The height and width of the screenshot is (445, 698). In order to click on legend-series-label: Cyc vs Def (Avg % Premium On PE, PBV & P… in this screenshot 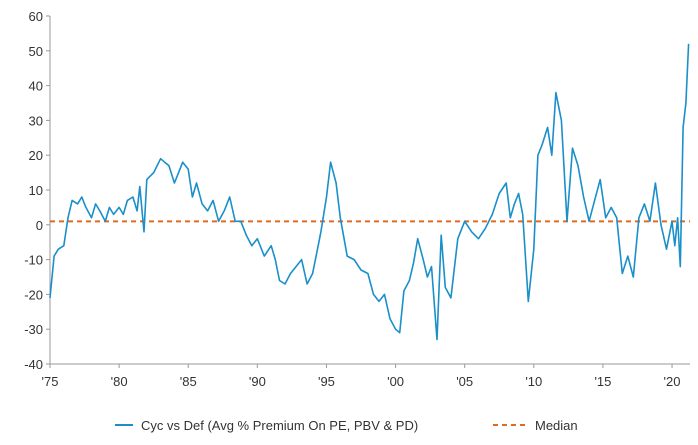, I will do `click(279, 425)`.